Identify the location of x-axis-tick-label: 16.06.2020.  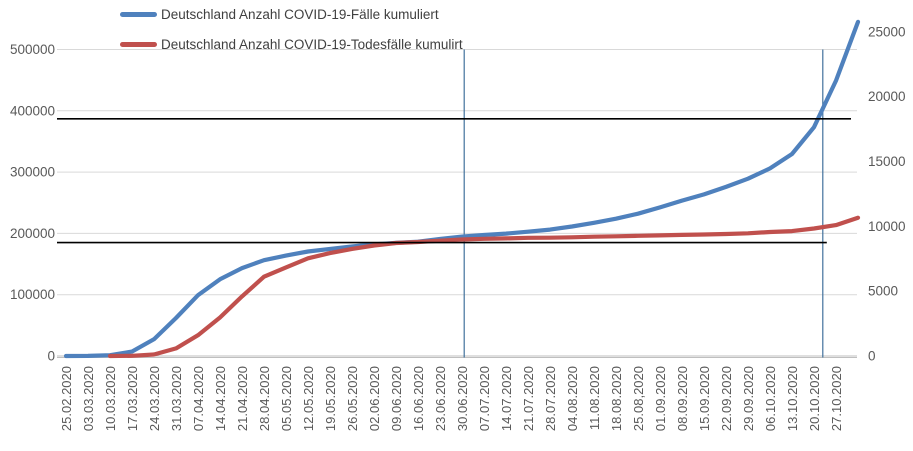
(418, 398).